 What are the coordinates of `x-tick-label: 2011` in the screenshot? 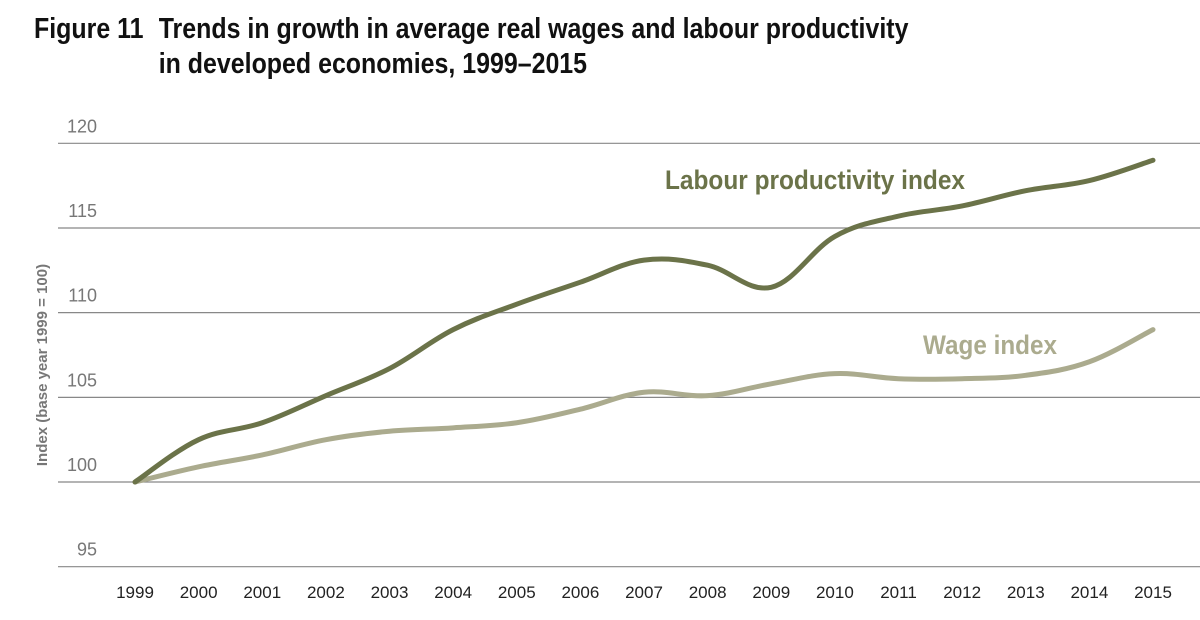 It's located at (898, 592).